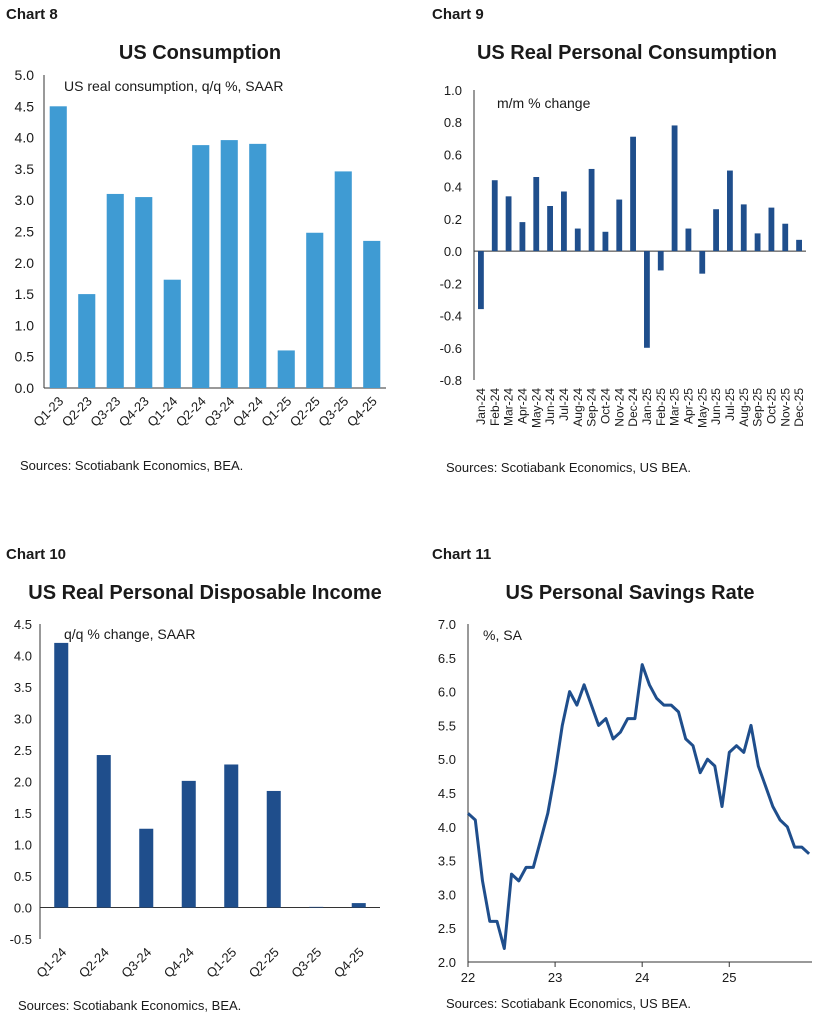  What do you see at coordinates (36, 554) in the screenshot?
I see `chart-10-label: Chart 10` at bounding box center [36, 554].